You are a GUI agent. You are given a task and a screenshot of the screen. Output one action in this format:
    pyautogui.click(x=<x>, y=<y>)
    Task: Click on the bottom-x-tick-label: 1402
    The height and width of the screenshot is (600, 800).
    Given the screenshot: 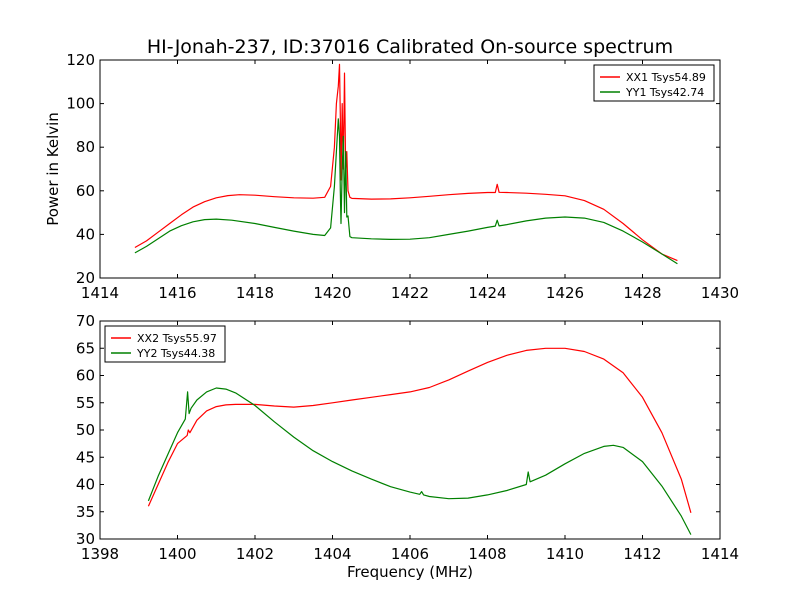 What is the action you would take?
    pyautogui.click(x=255, y=554)
    